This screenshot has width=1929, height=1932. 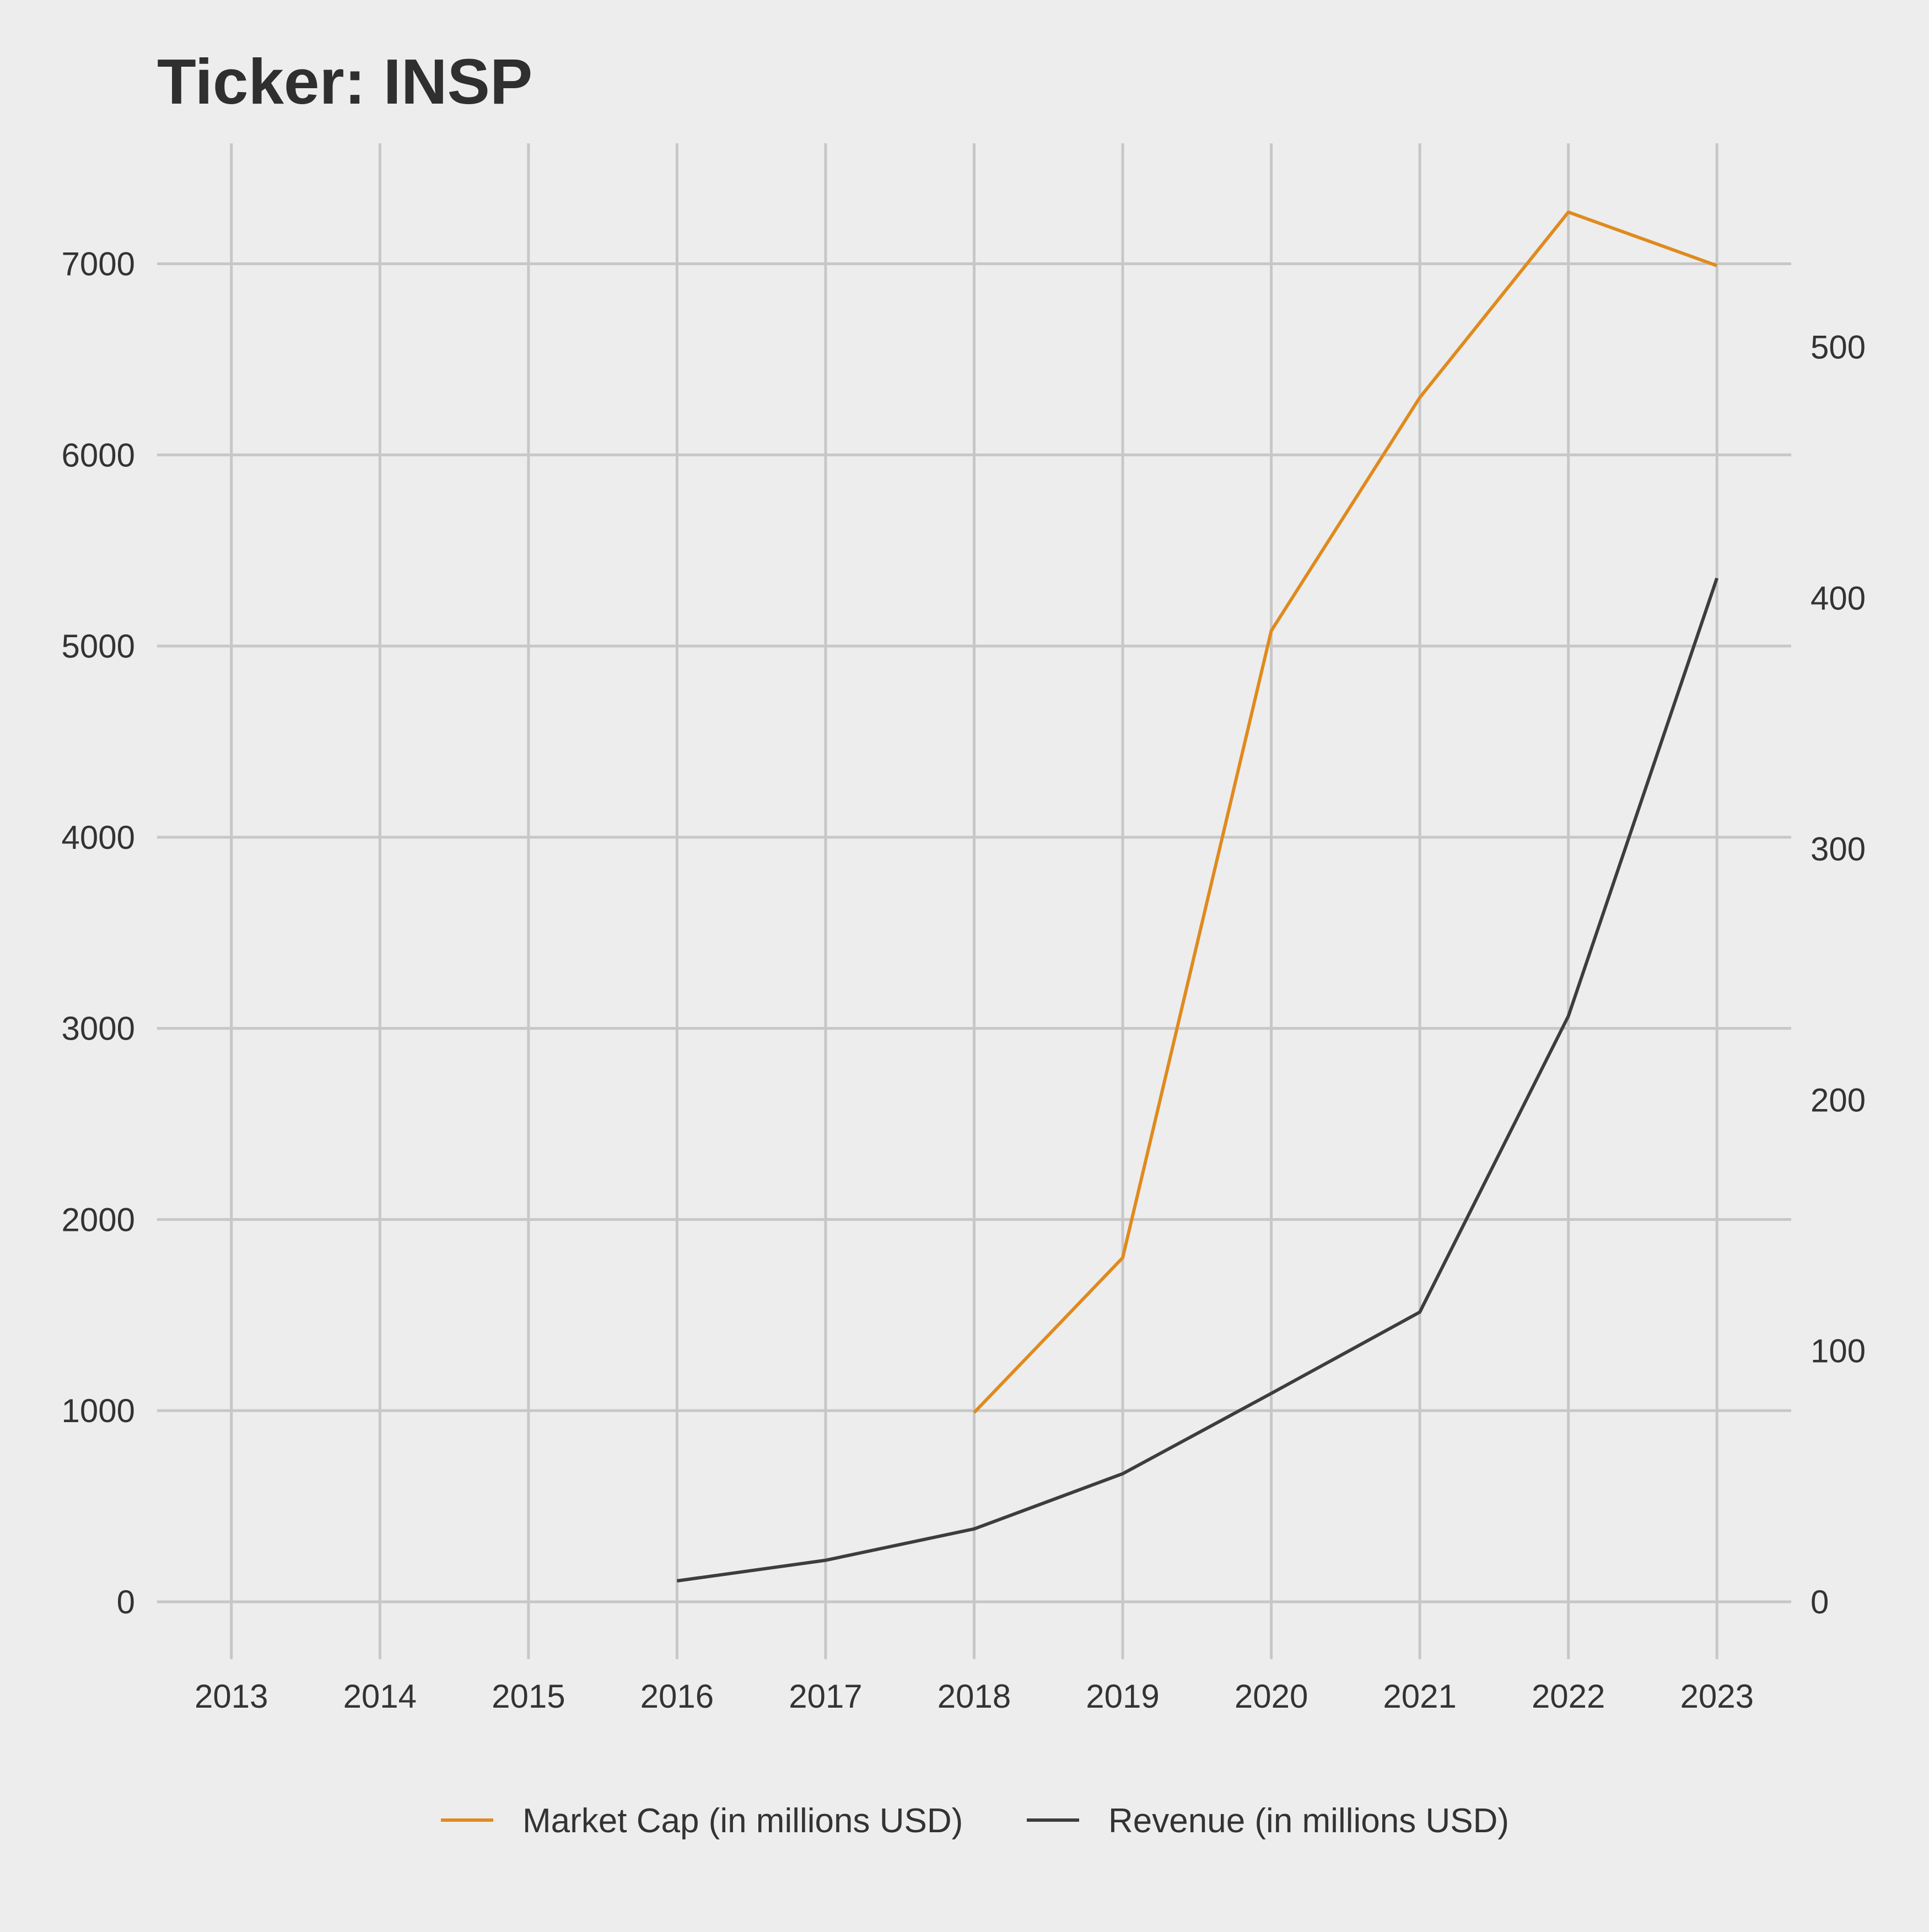 I want to click on x-tick-label: 2013, so click(x=232, y=1696).